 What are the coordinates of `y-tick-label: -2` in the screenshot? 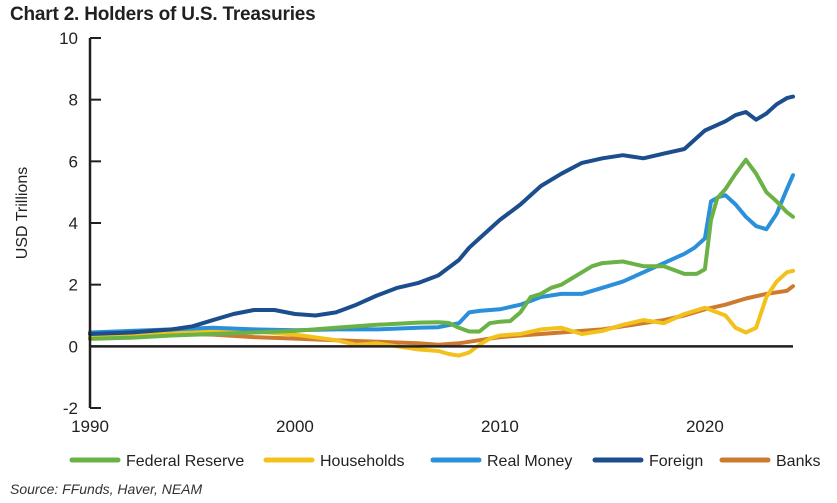 It's located at (70, 408).